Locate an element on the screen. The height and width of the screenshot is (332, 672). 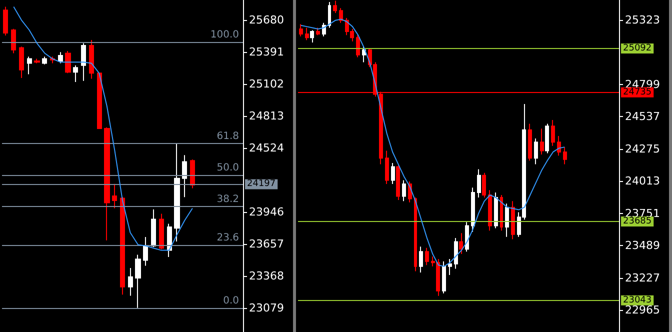
annotation: 0.0 is located at coordinates (231, 300).